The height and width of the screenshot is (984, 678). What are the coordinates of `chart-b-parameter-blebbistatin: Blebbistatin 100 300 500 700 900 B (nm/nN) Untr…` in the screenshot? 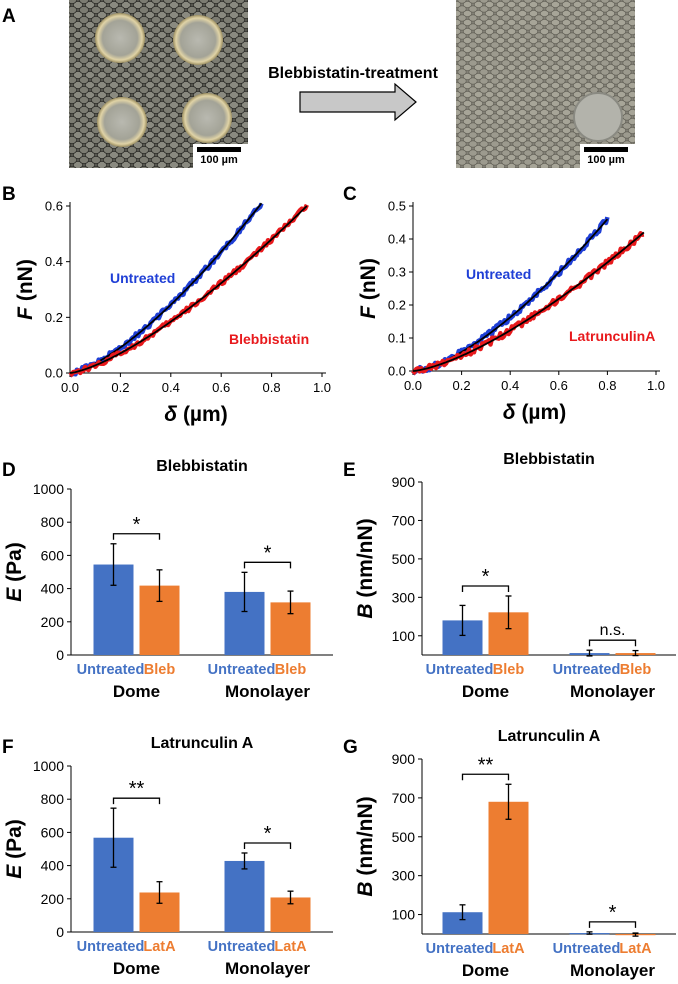 It's located at (515, 576).